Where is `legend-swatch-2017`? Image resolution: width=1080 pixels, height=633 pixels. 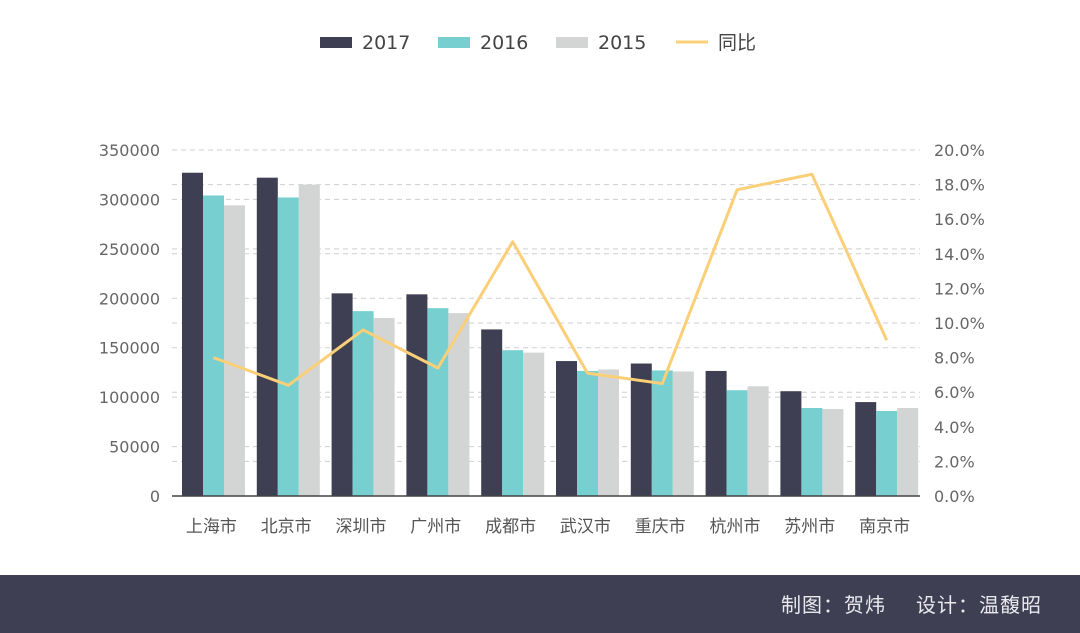 legend-swatch-2017 is located at coordinates (336, 42).